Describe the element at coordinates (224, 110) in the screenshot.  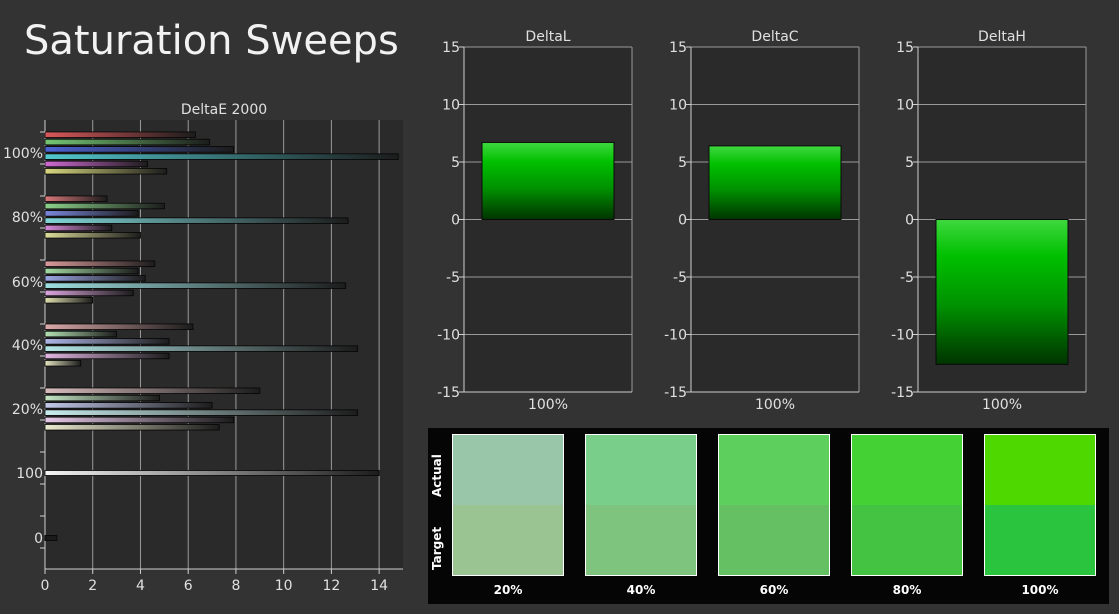
I see `chart-title: DeltaE 2000` at that location.